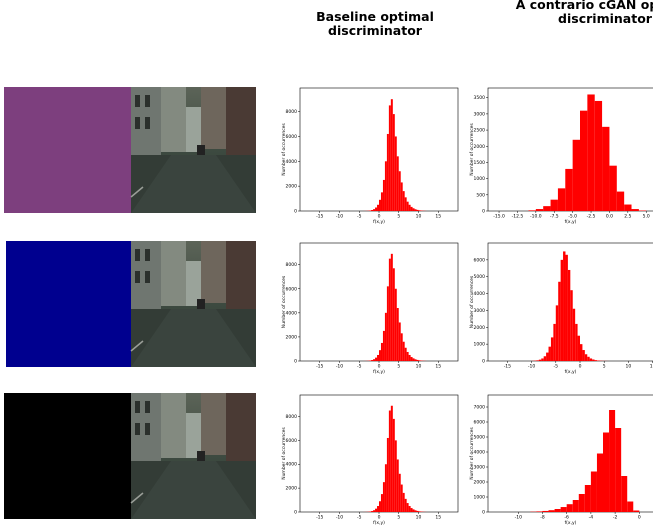 This screenshot has height=527, width=653. What do you see at coordinates (438, 367) in the screenshot?
I see `x-tick-label: 15` at bounding box center [438, 367].